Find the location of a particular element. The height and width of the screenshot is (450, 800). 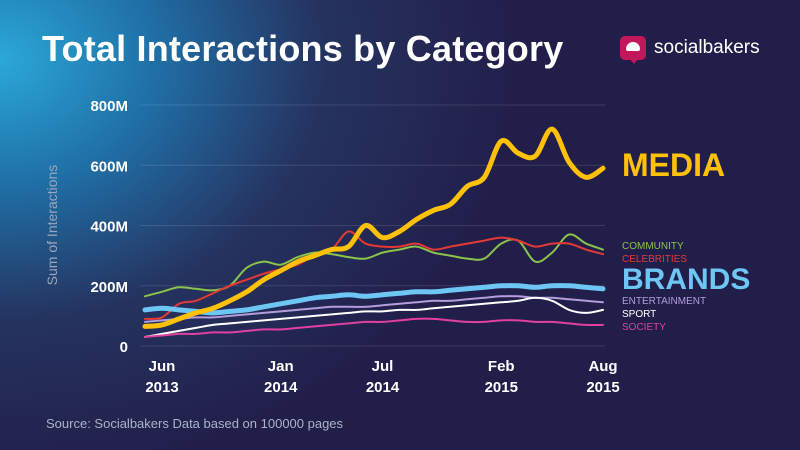

series-line-entertainment is located at coordinates (374, 309).